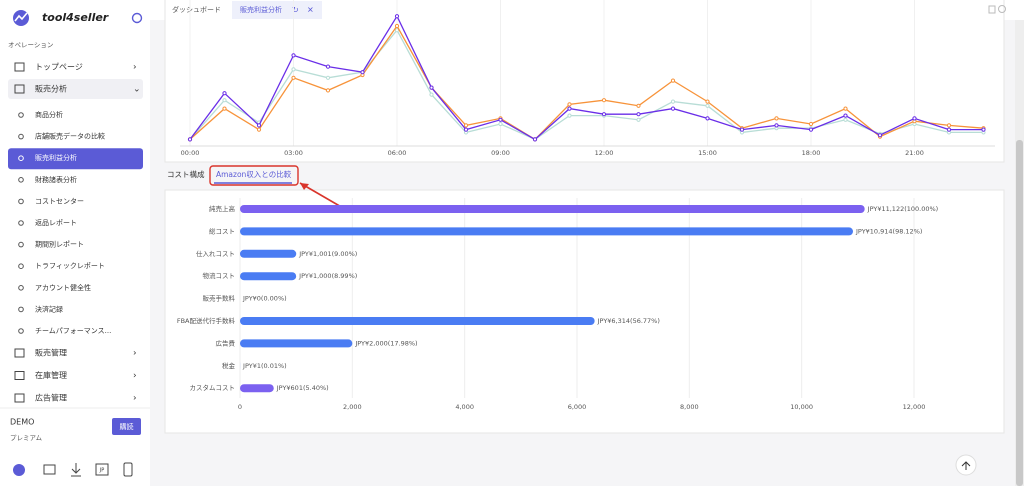  Describe the element at coordinates (186, 174) in the screenshot. I see `subtab: コスト構成` at that location.